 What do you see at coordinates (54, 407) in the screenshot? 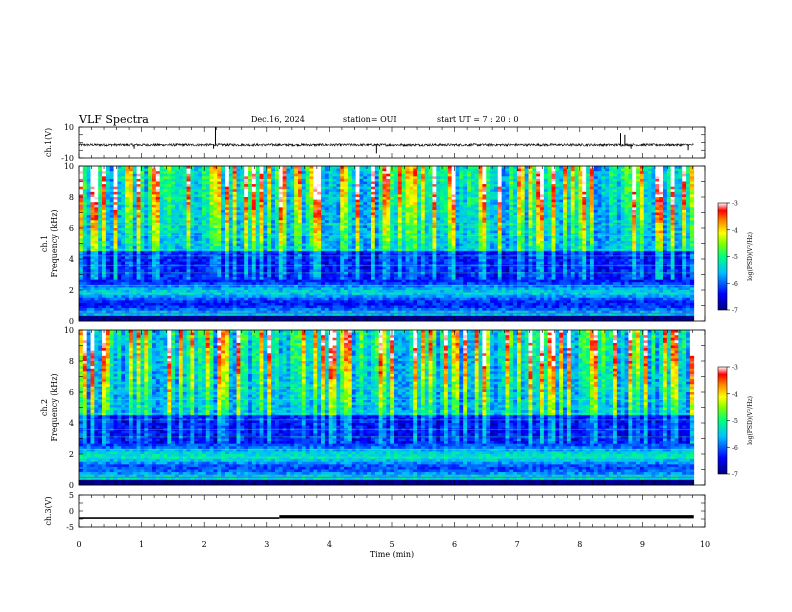
I see `ch2-spectrogram-ylabel-quantity: Frequency (kHz)` at bounding box center [54, 407].